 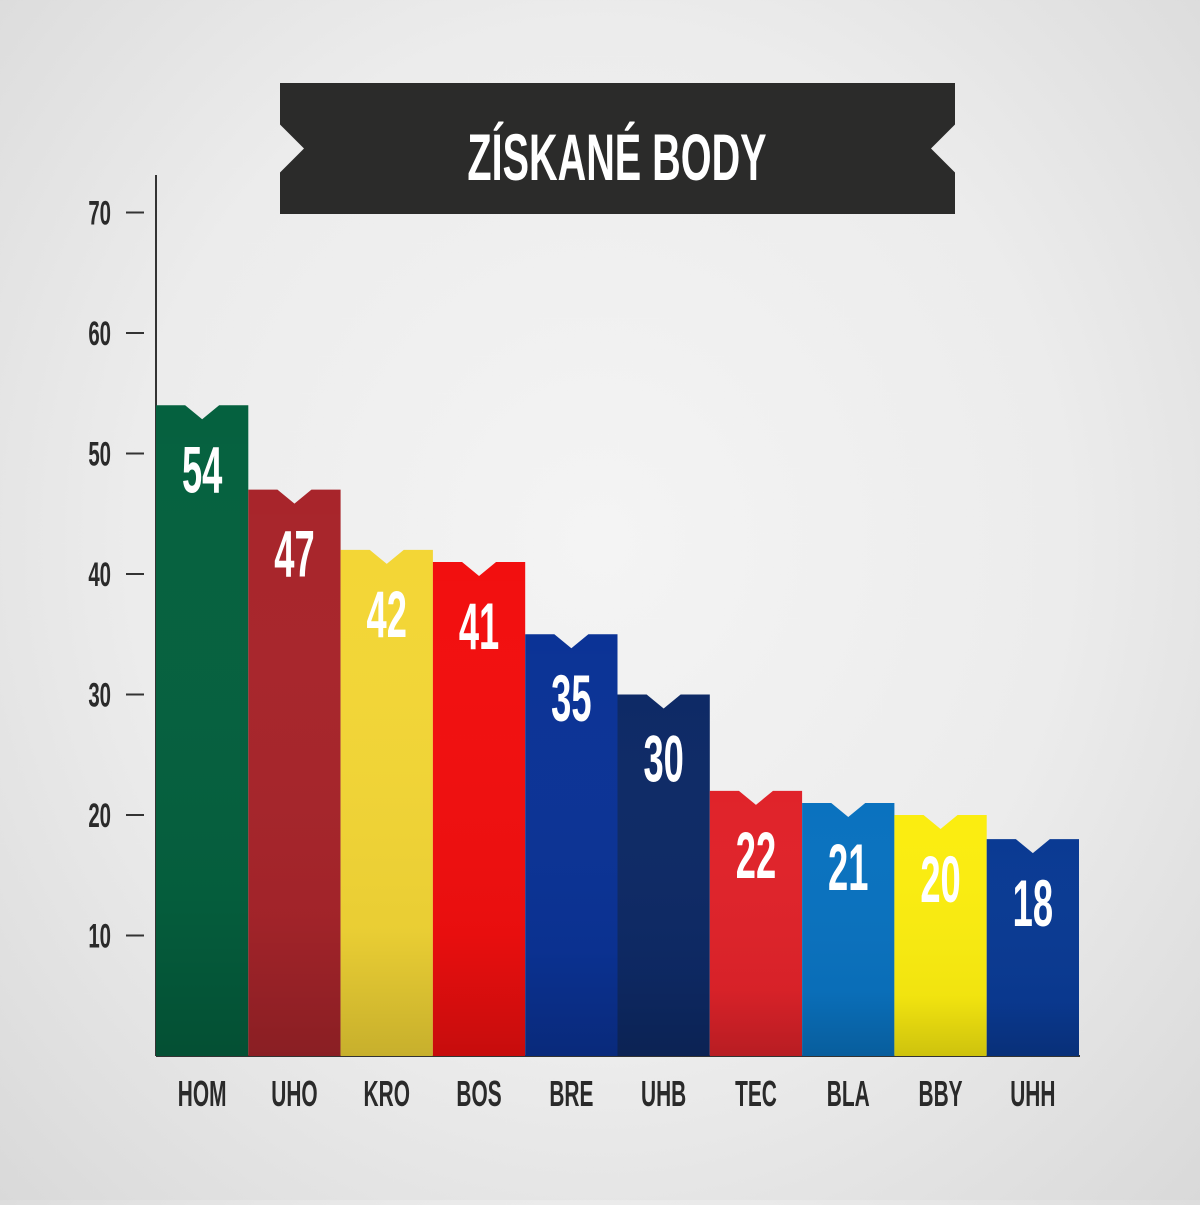 What do you see at coordinates (99, 454) in the screenshot?
I see `y-tick-label: 50` at bounding box center [99, 454].